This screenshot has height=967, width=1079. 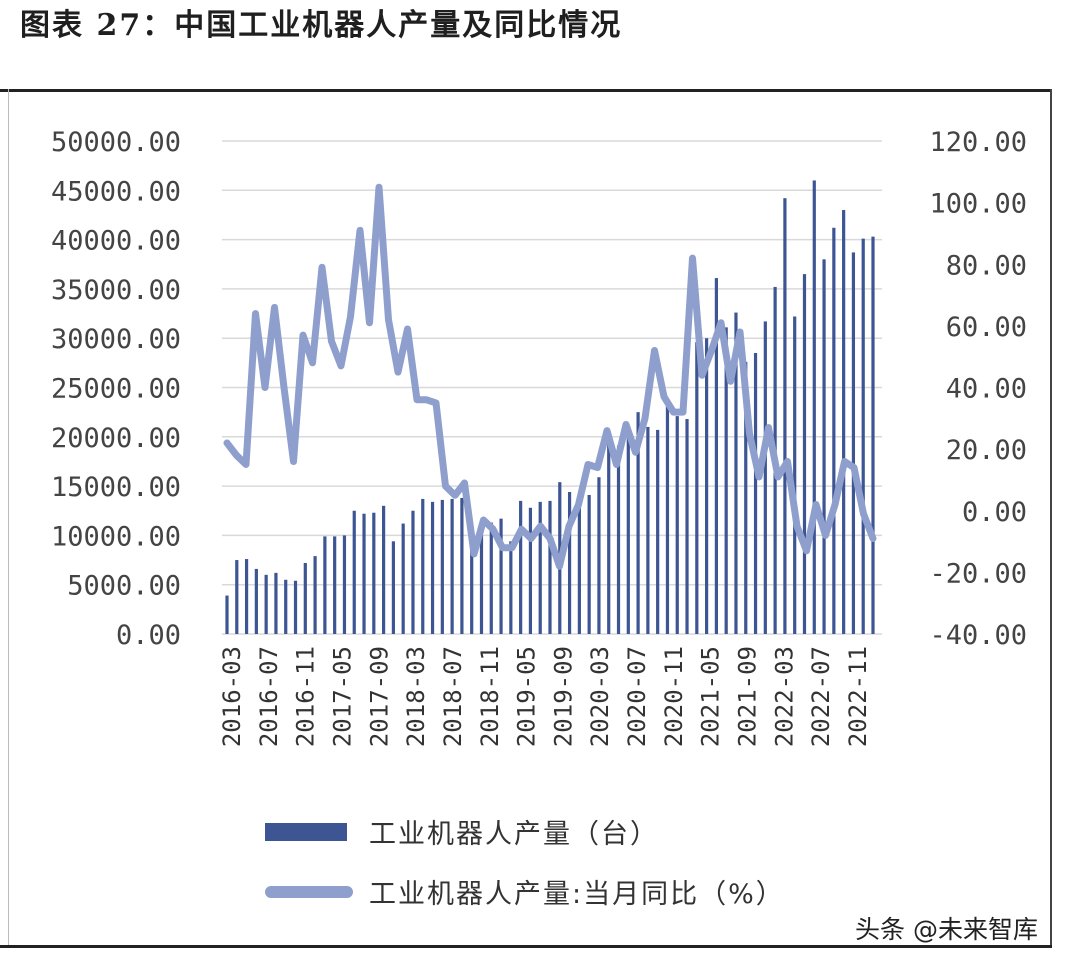 I want to click on x-tick-label: 2018-03, so click(x=416, y=696).